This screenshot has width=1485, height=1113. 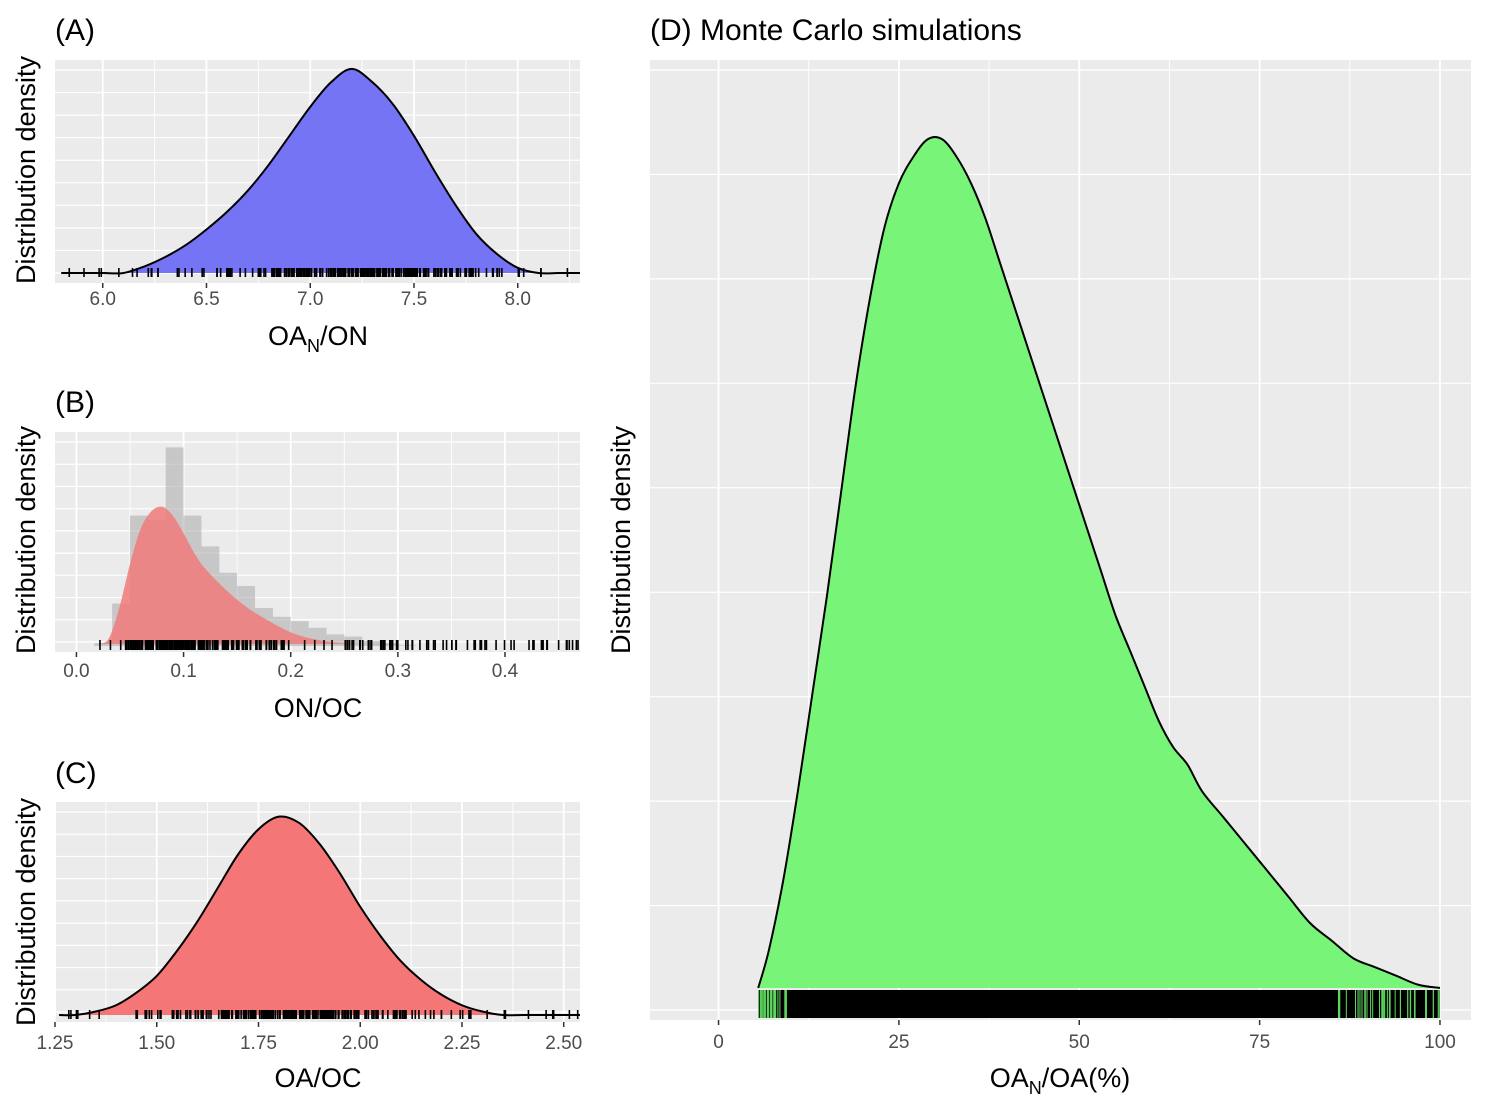 What do you see at coordinates (318, 338) in the screenshot?
I see `panel-a-x-axis-title: OAN/ON` at bounding box center [318, 338].